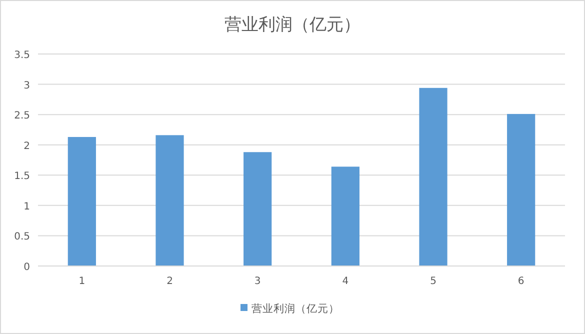 Image resolution: width=585 pixels, height=334 pixels. Describe the element at coordinates (22, 55) in the screenshot. I see `y-tick-label: 3.5` at that location.